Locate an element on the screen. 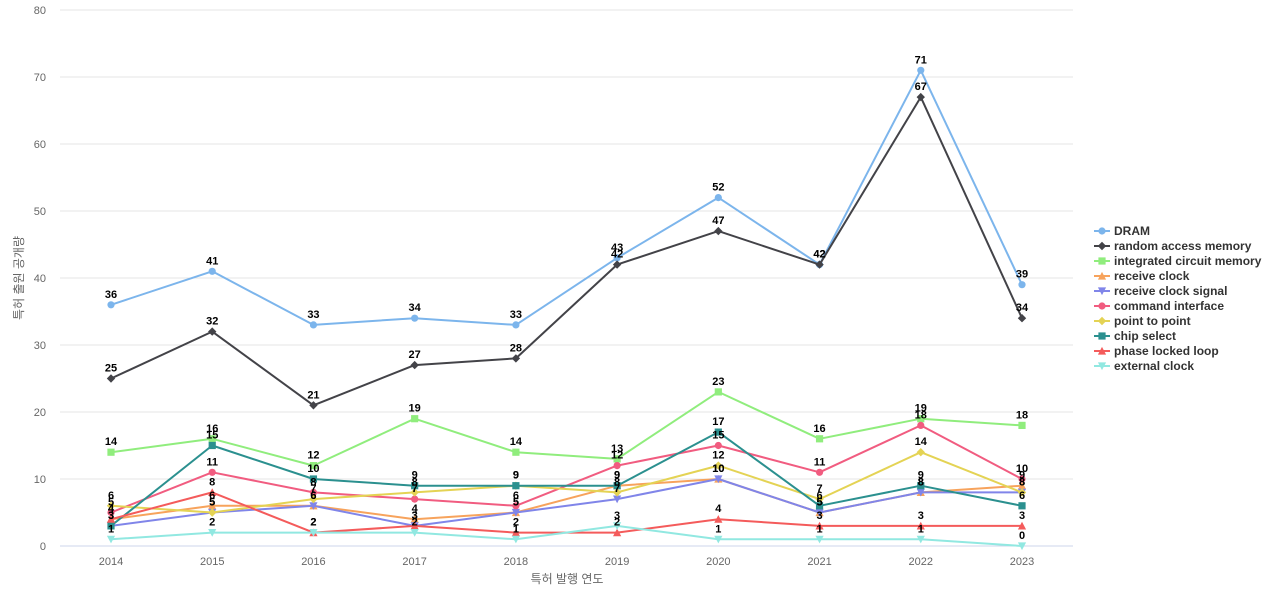 This screenshot has height=600, width=1280. series-group is located at coordinates (566, 502).